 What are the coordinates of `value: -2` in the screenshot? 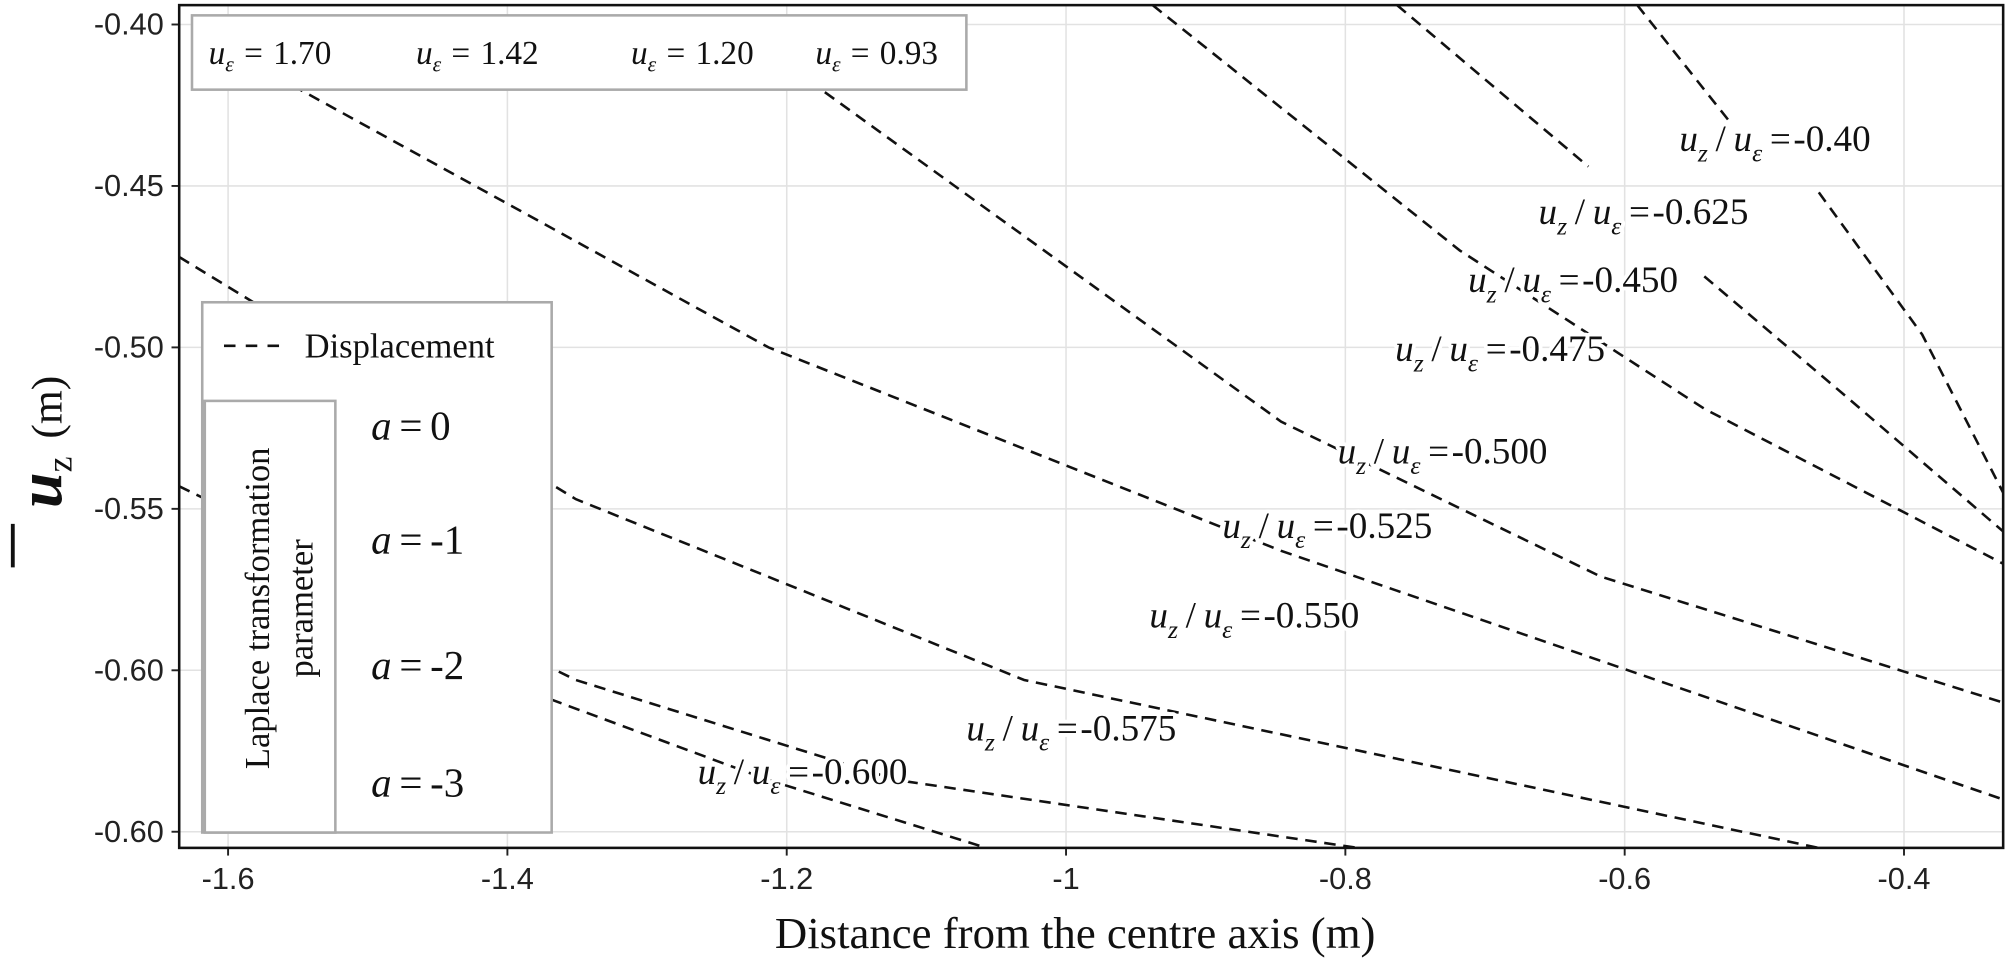 It's located at (447, 665).